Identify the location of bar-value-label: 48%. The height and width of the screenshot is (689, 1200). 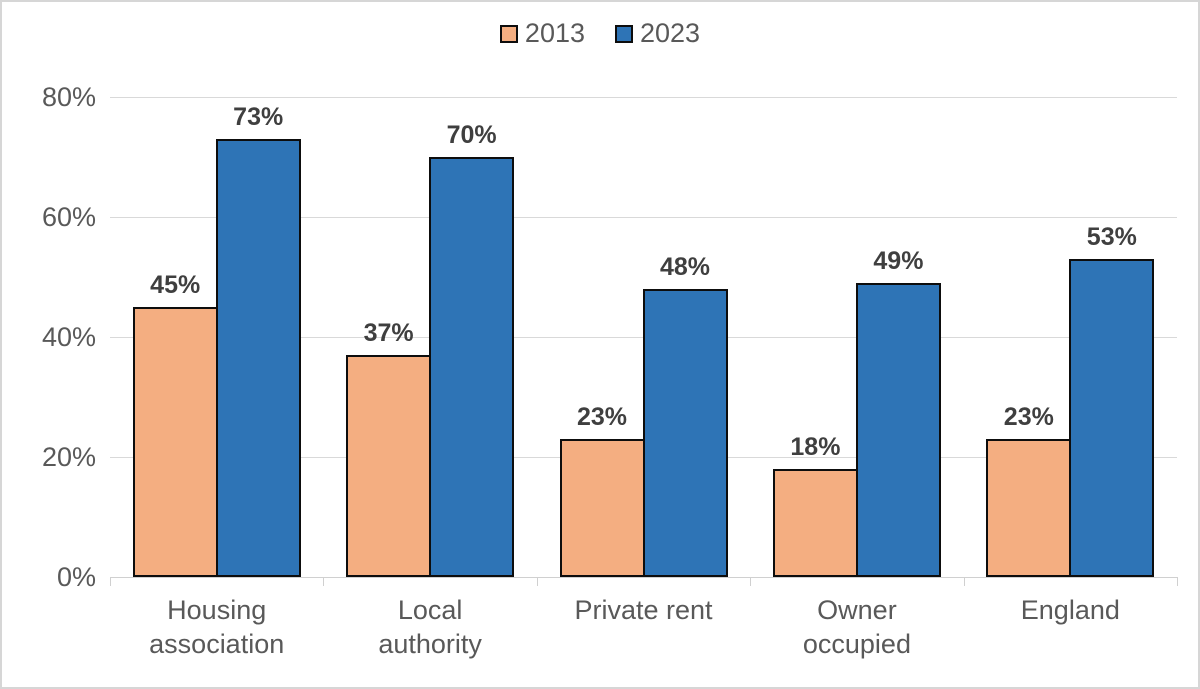
(685, 267).